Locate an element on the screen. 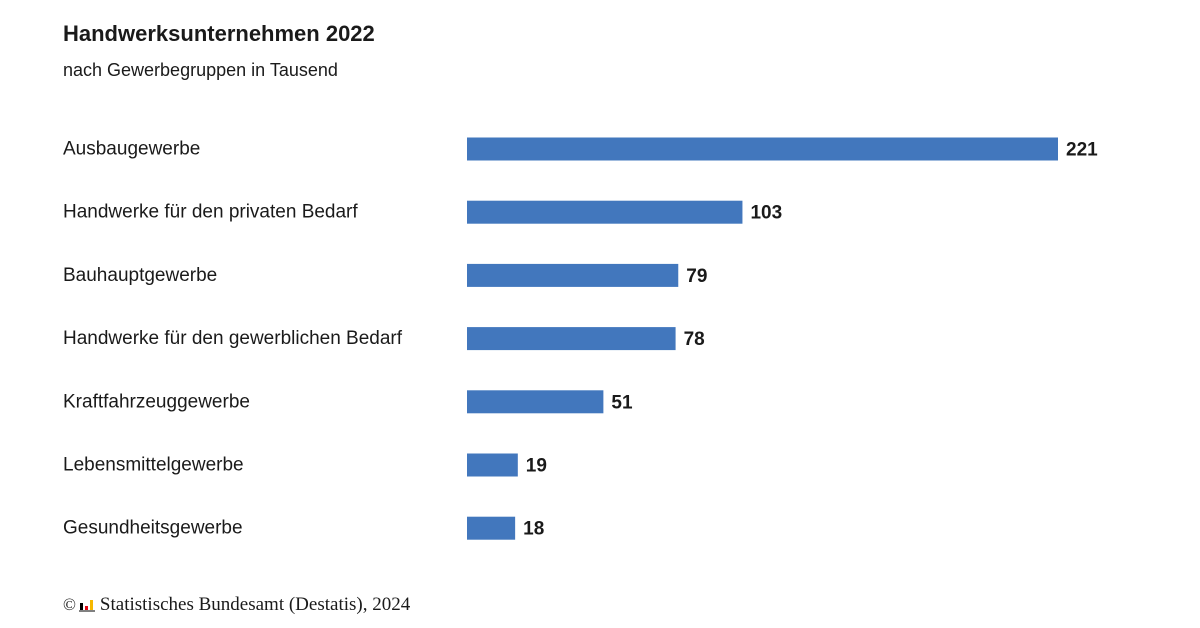  source-text: Statistisches Bundesamt (Destatis), 2024 is located at coordinates (255, 604).